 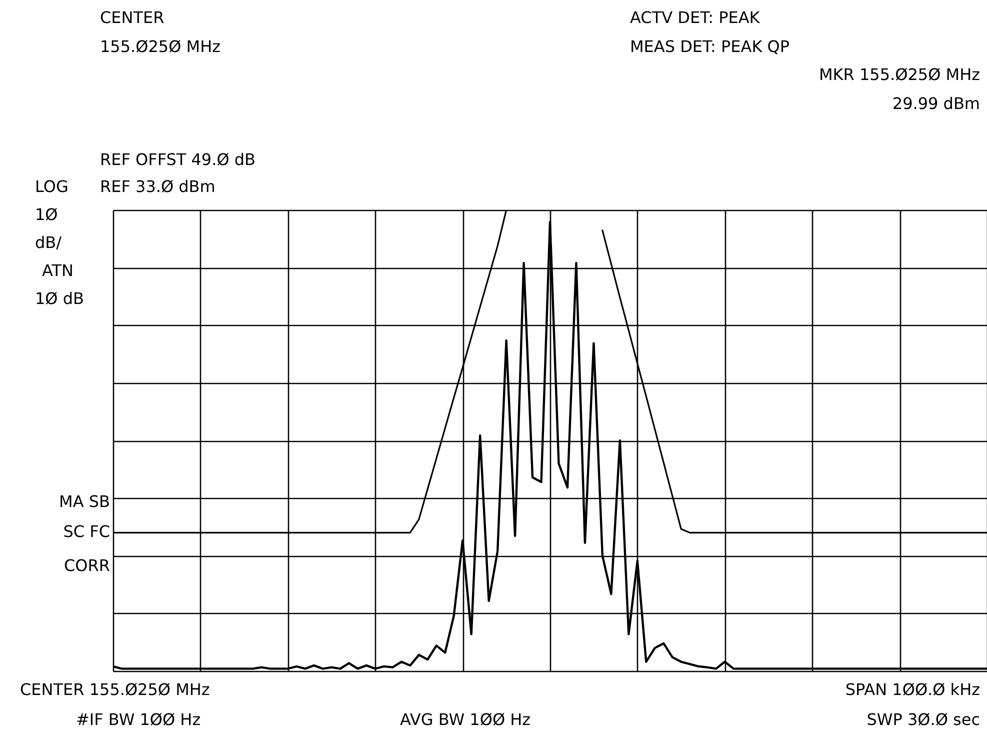 I want to click on text: 1Ø dB, so click(x=59, y=298).